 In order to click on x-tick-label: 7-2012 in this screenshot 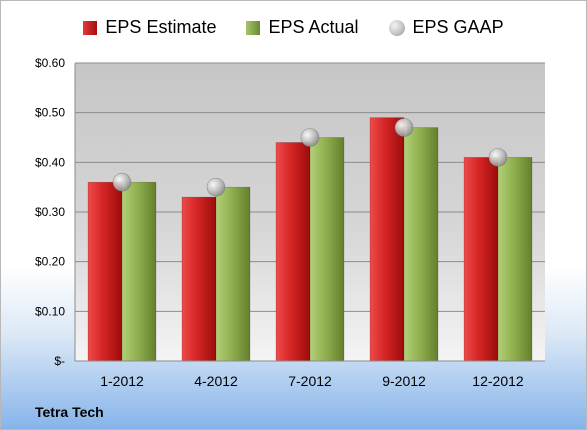, I will do `click(310, 381)`.